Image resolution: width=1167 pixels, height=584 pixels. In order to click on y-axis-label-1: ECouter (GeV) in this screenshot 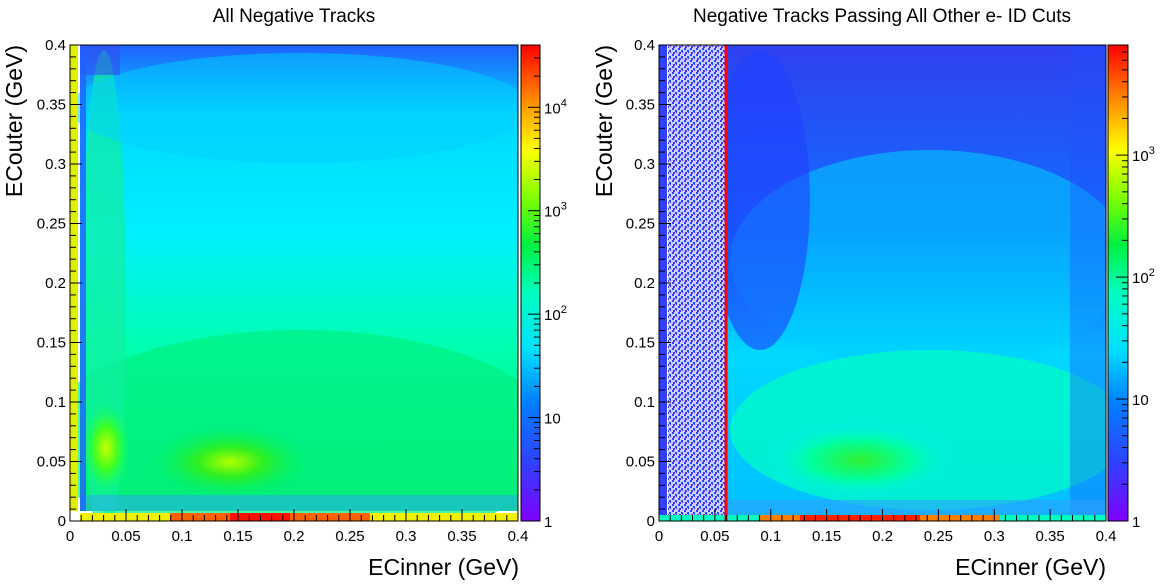, I will do `click(14, 121)`.